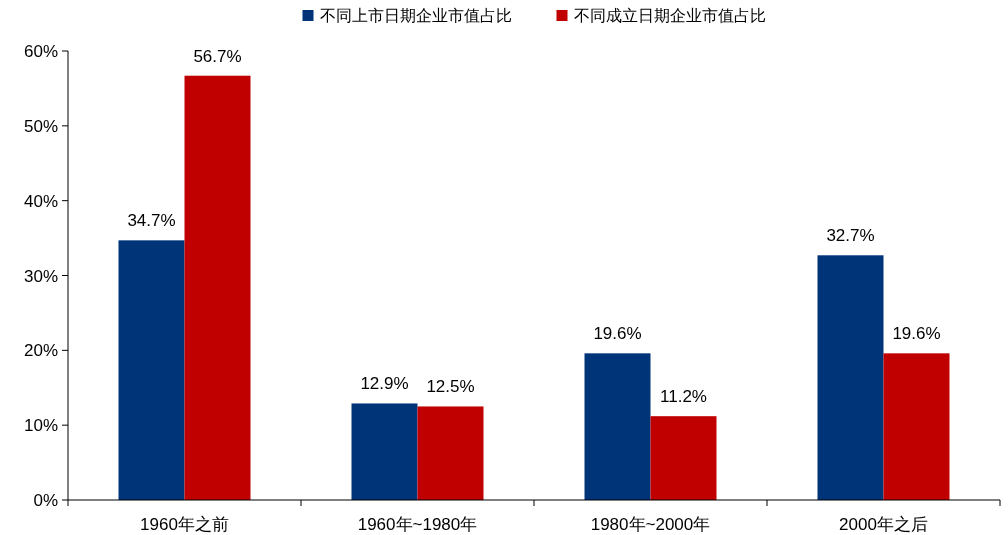 The width and height of the screenshot is (1008, 535). What do you see at coordinates (450, 387) in the screenshot?
I see `data-label: 12.5%` at bounding box center [450, 387].